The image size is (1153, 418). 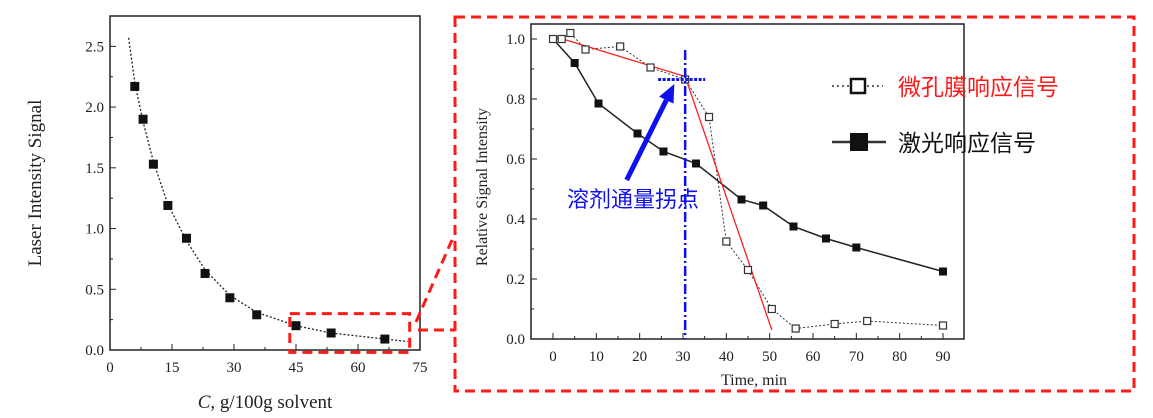 I want to click on y-tick-label: 0.2, so click(x=515, y=280).